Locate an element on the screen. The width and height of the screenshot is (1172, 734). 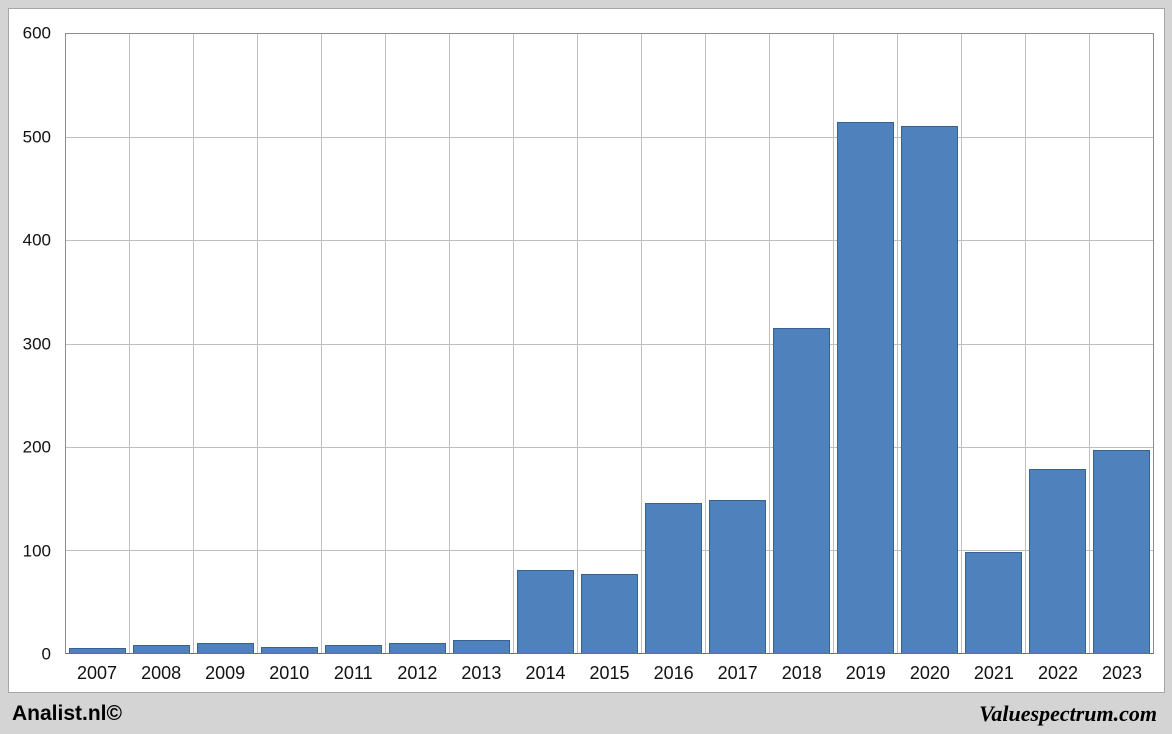
x-tick-label: 2020 is located at coordinates (929, 672).